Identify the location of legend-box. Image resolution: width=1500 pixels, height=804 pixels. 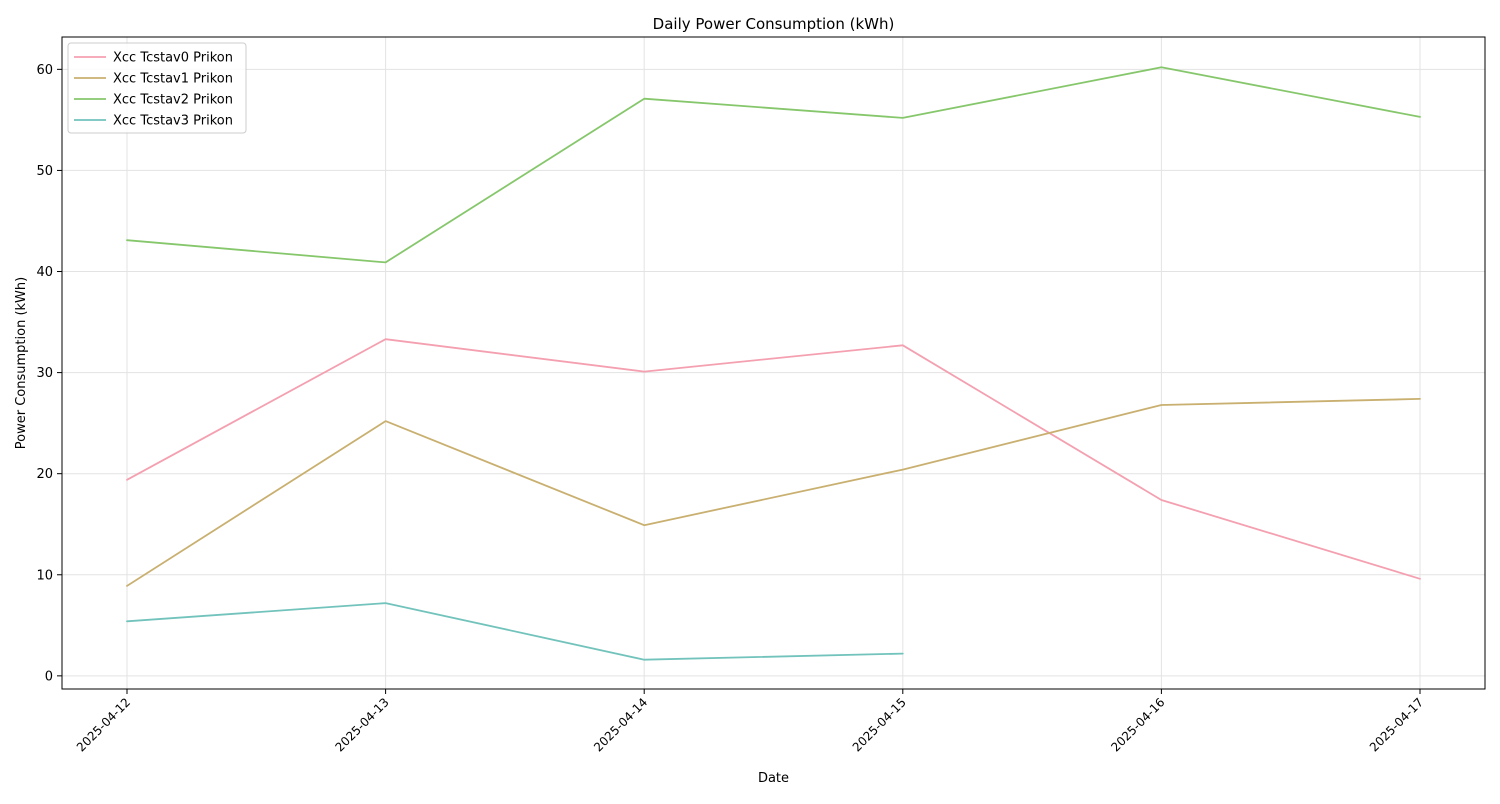
(157, 88).